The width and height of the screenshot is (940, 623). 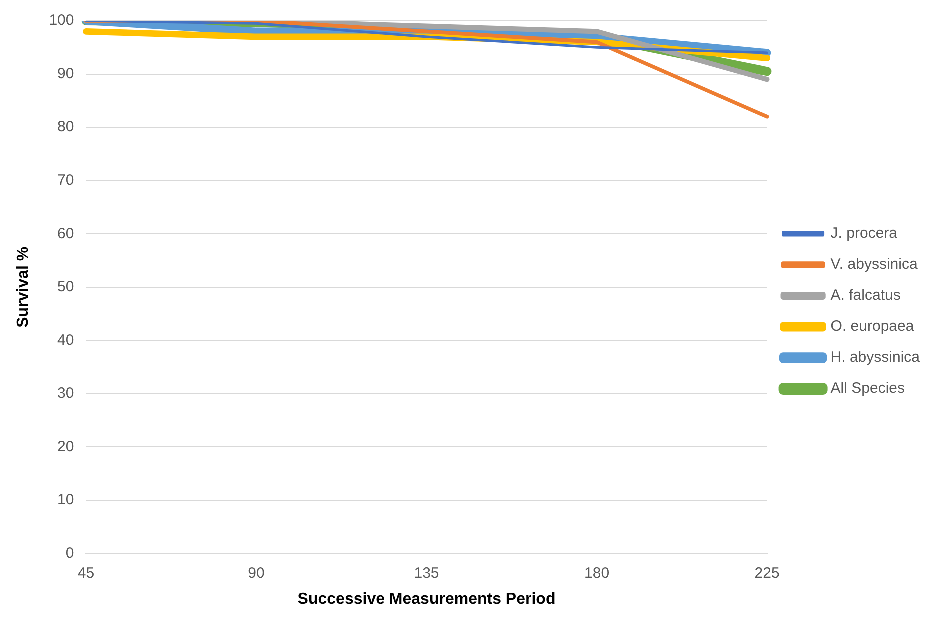 What do you see at coordinates (66, 180) in the screenshot?
I see `y-tick-label: 70` at bounding box center [66, 180].